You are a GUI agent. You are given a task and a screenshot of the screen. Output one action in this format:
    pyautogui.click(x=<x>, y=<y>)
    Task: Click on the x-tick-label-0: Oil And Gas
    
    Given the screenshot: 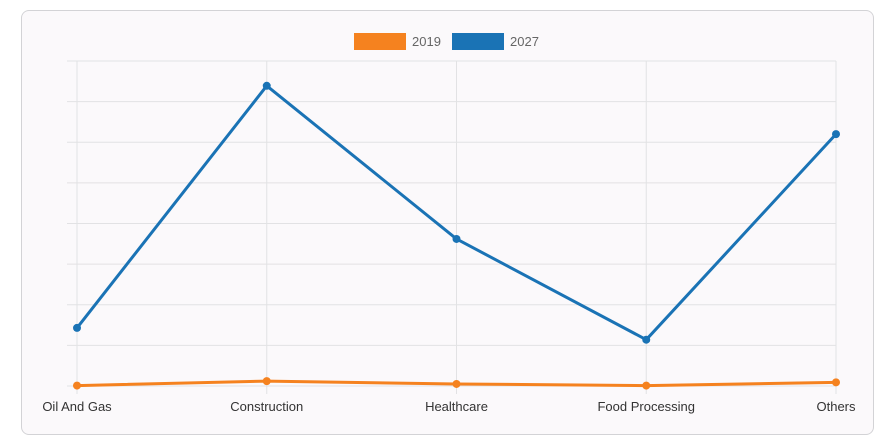 What is the action you would take?
    pyautogui.click(x=77, y=406)
    